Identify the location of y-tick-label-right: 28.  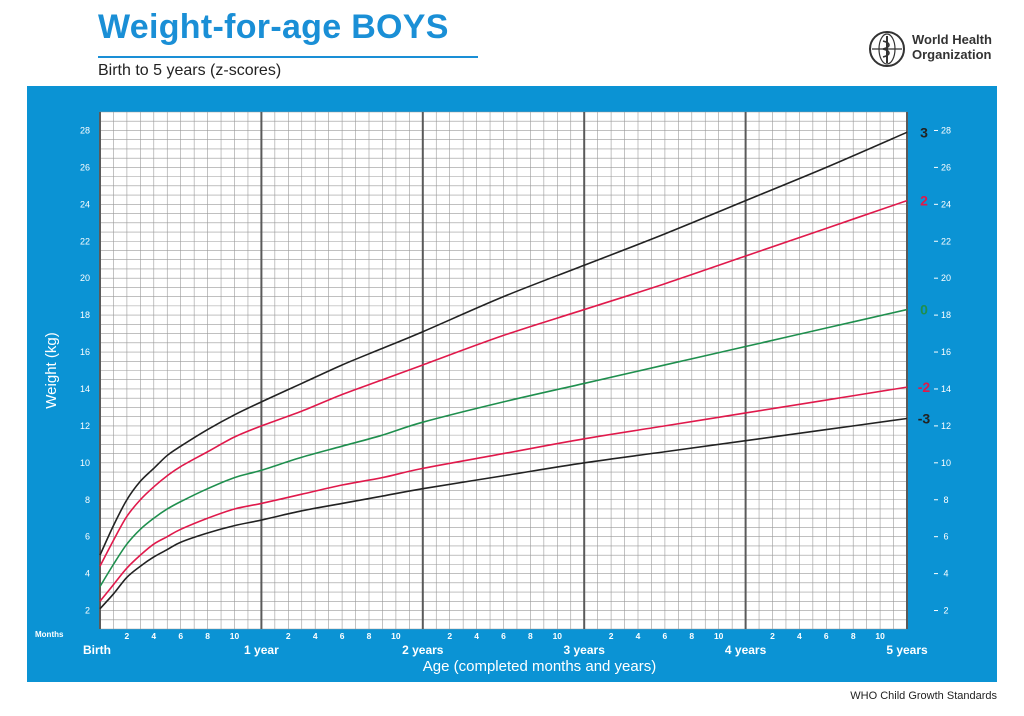
(946, 130).